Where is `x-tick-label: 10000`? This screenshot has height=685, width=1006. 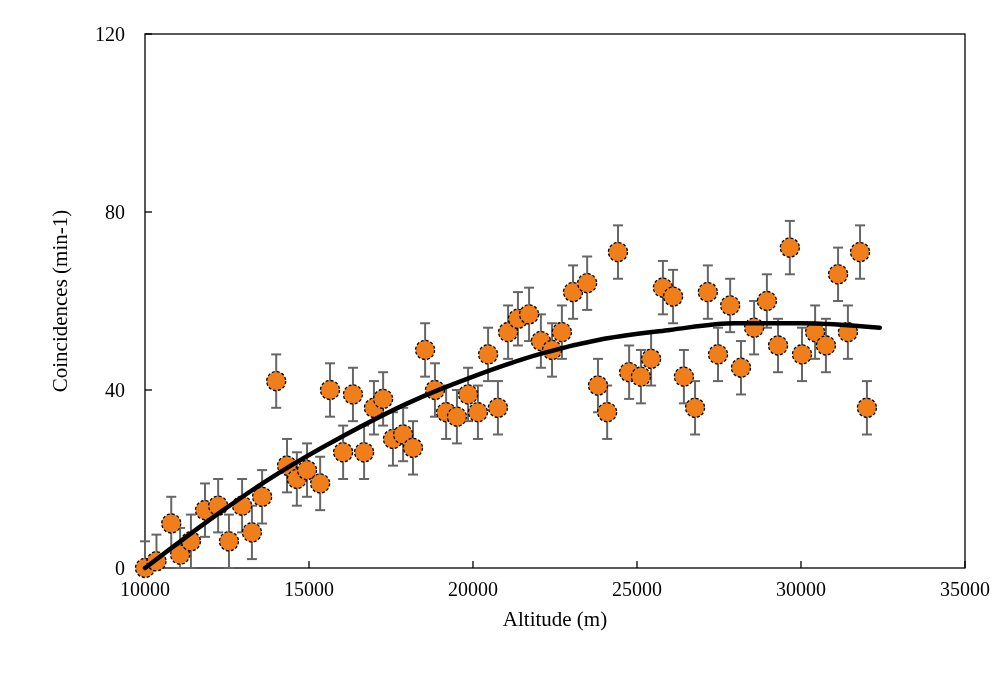
x-tick-label: 10000 is located at coordinates (145, 589).